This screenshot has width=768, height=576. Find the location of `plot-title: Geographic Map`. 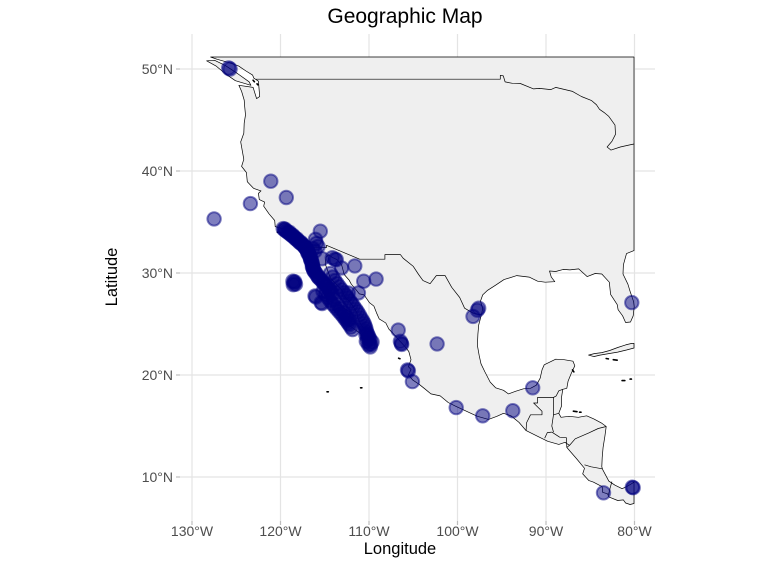

plot-title: Geographic Map is located at coordinates (404, 16).